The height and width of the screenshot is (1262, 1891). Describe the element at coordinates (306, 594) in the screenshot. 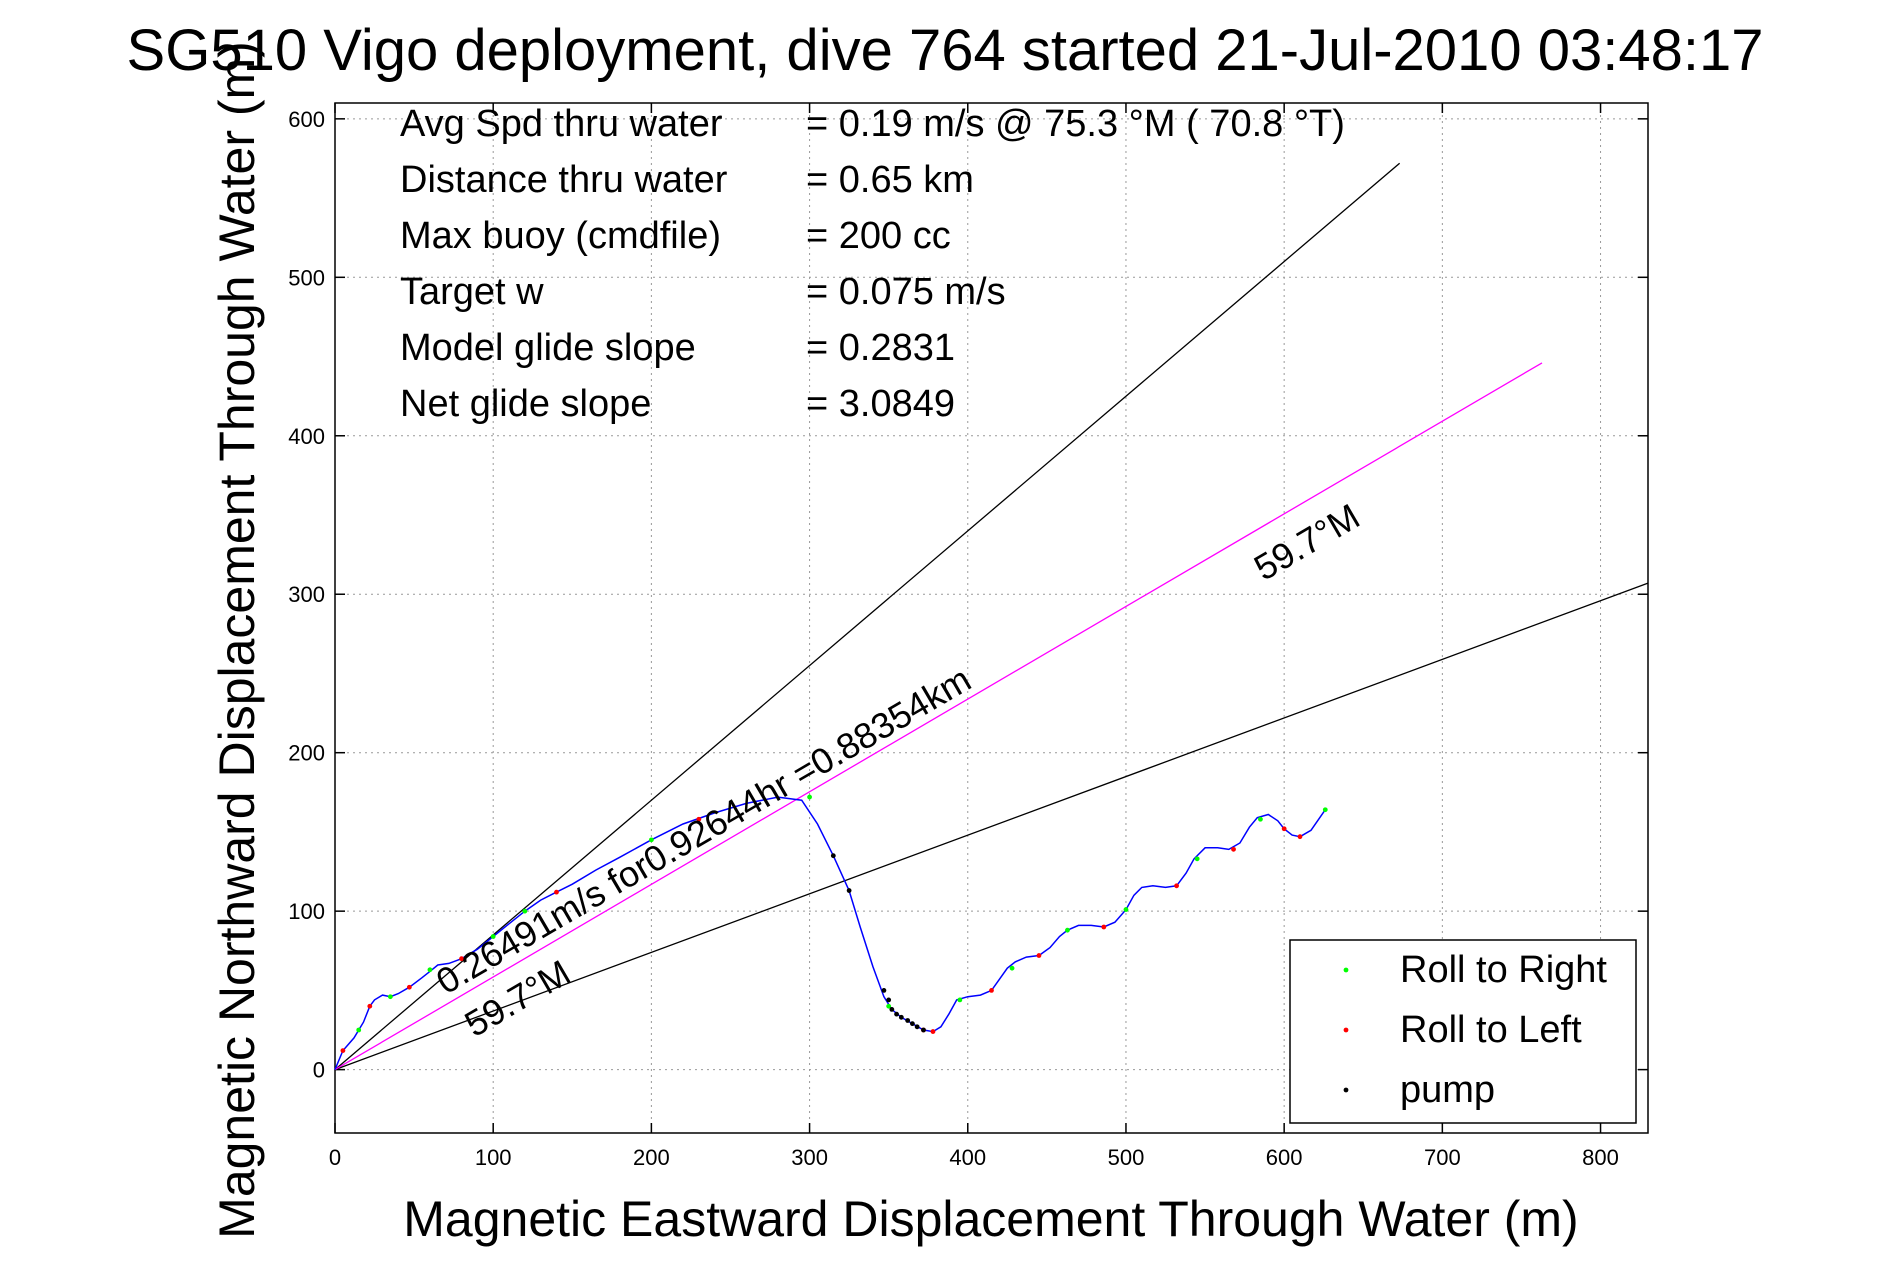

I see `y-tick-label: 300` at that location.